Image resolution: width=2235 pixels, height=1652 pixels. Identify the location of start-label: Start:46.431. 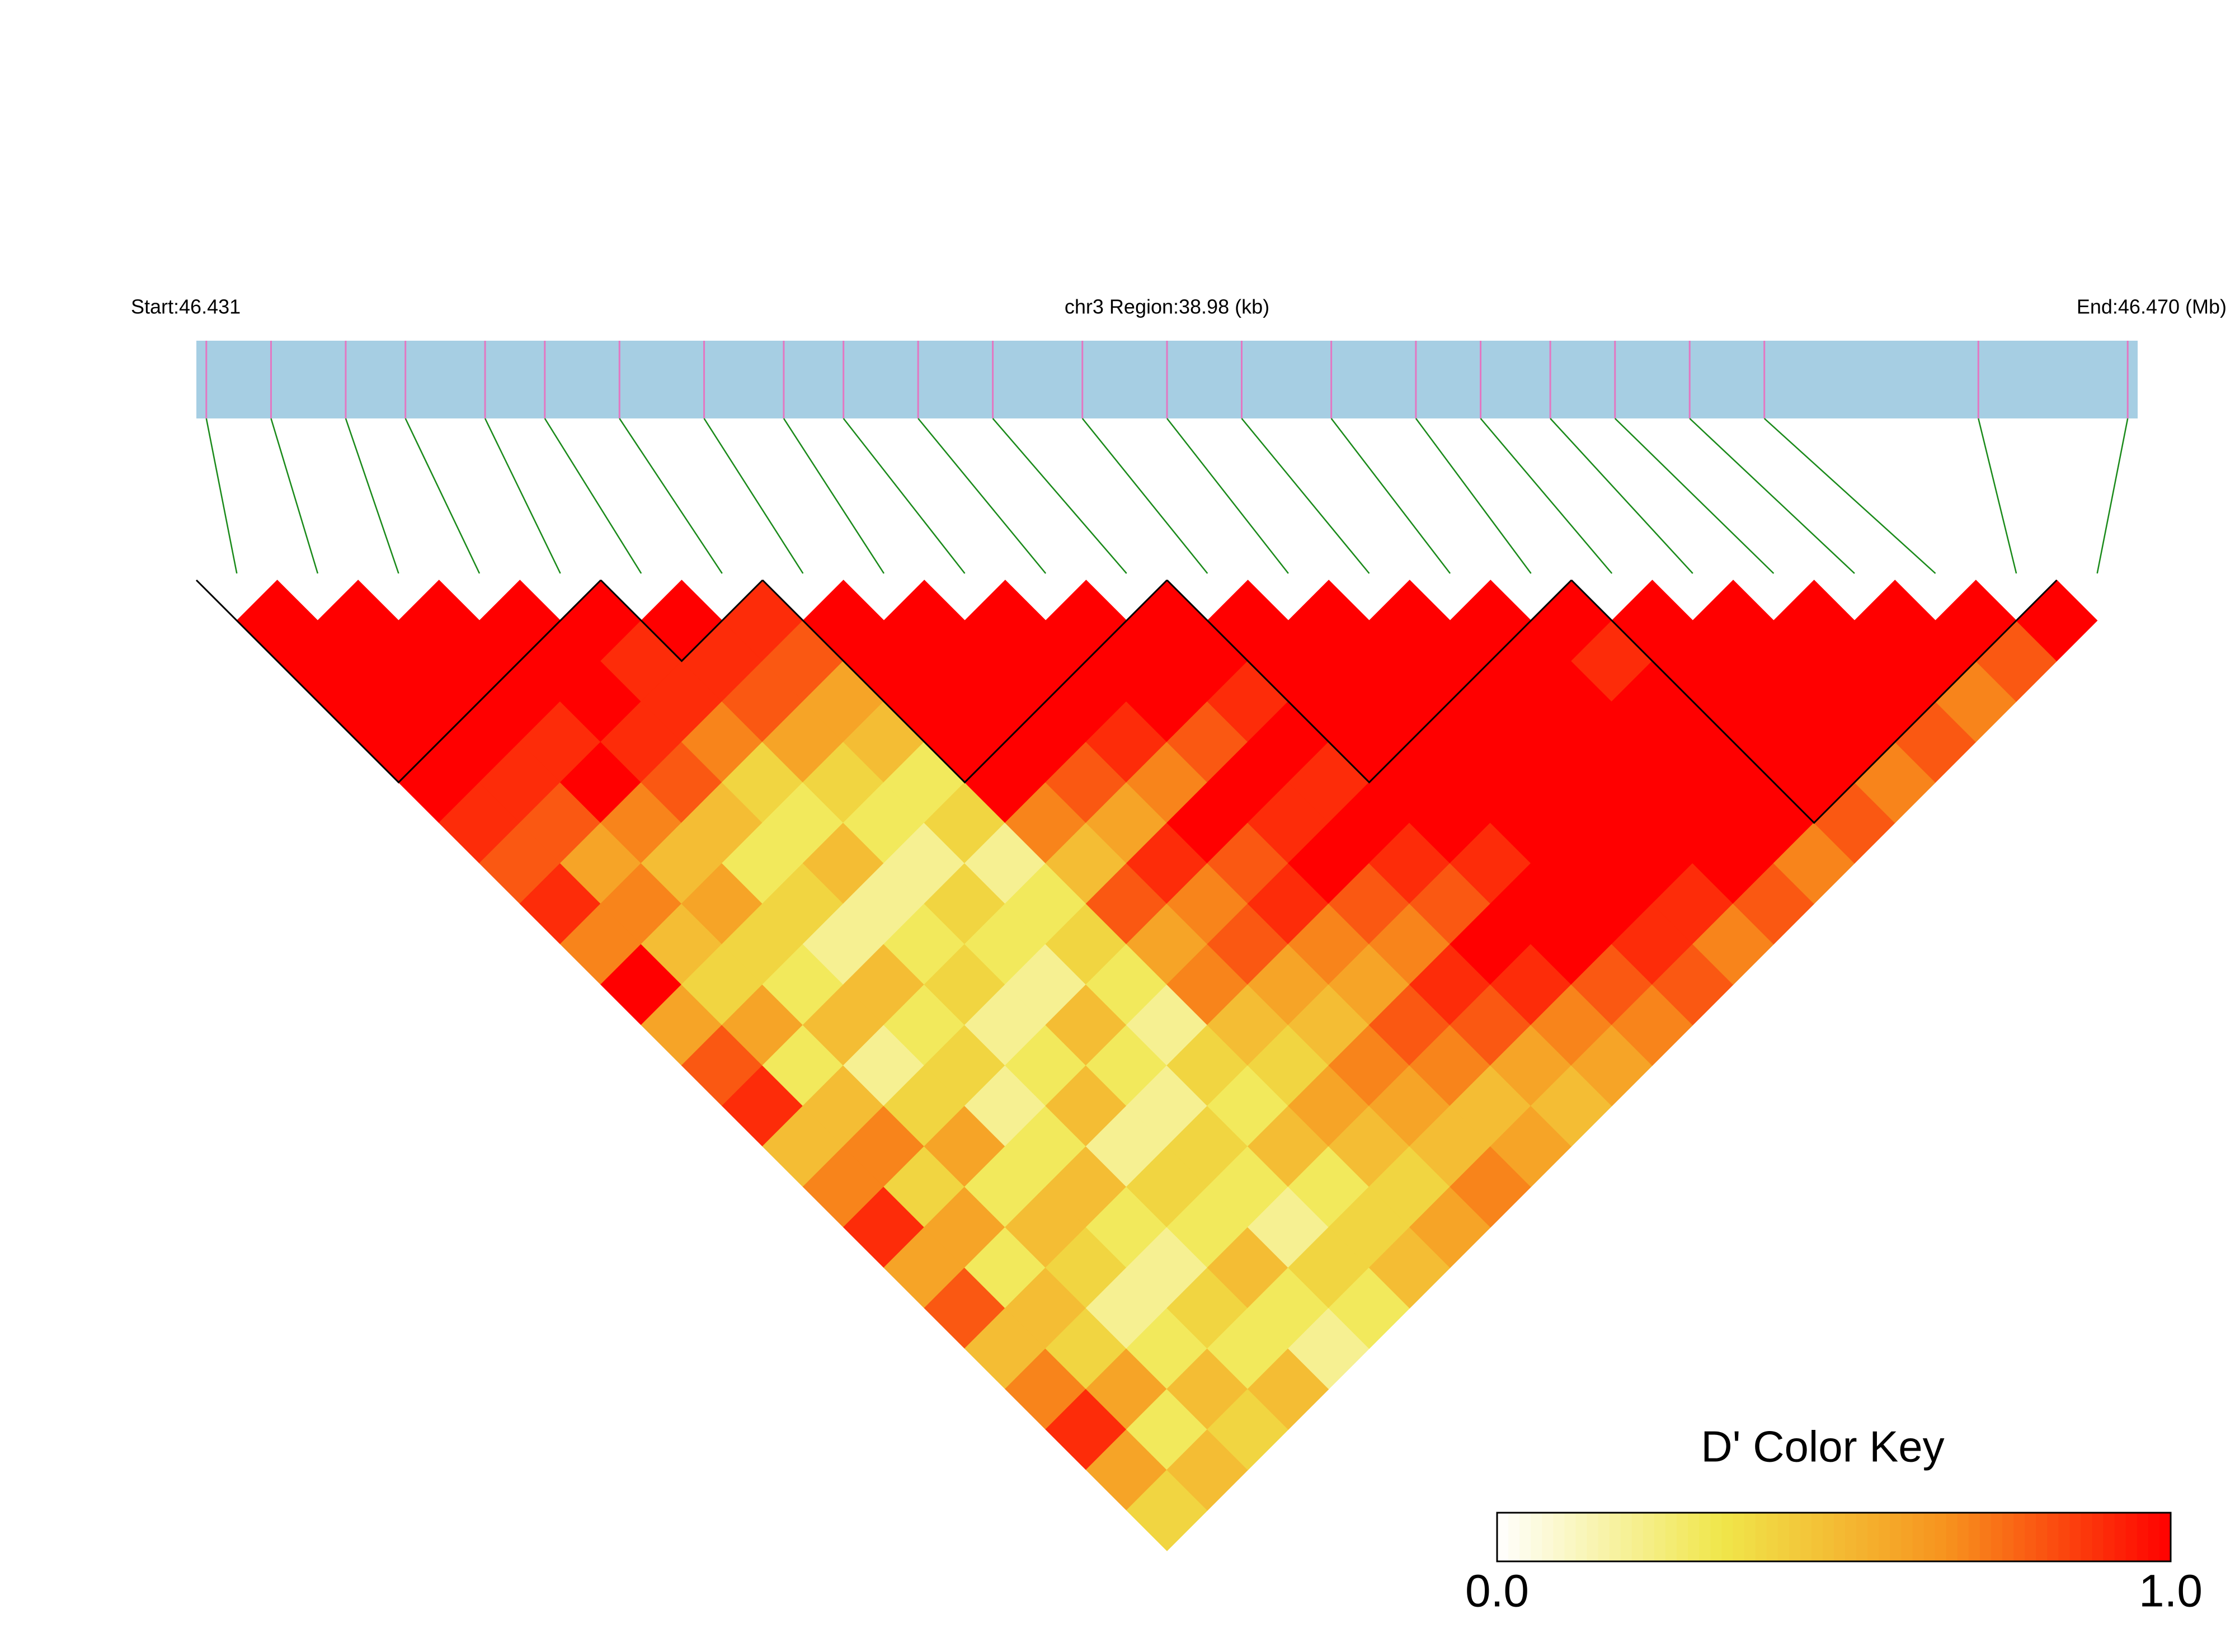
(186, 306).